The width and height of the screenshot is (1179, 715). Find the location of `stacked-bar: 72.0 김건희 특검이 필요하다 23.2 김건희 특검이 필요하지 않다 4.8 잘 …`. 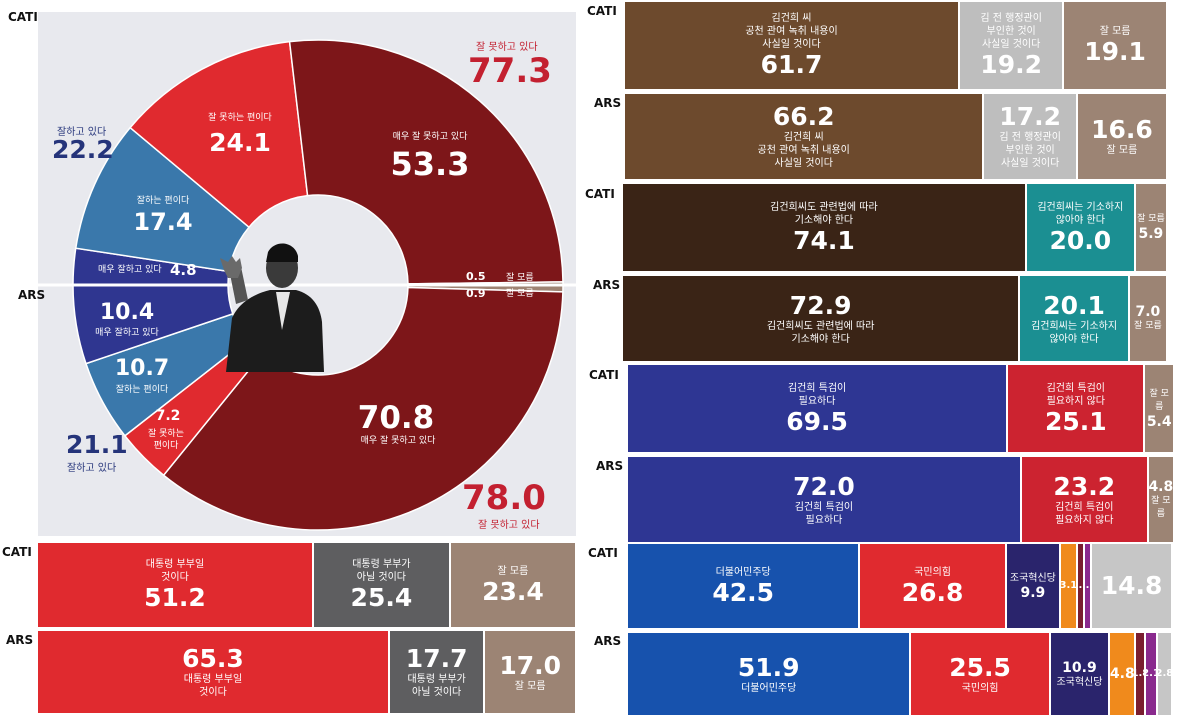

stacked-bar: 72.0 김건희 특검이 필요하다 23.2 김건희 특검이 필요하지 않다 4.8 잘 … is located at coordinates (901, 499).